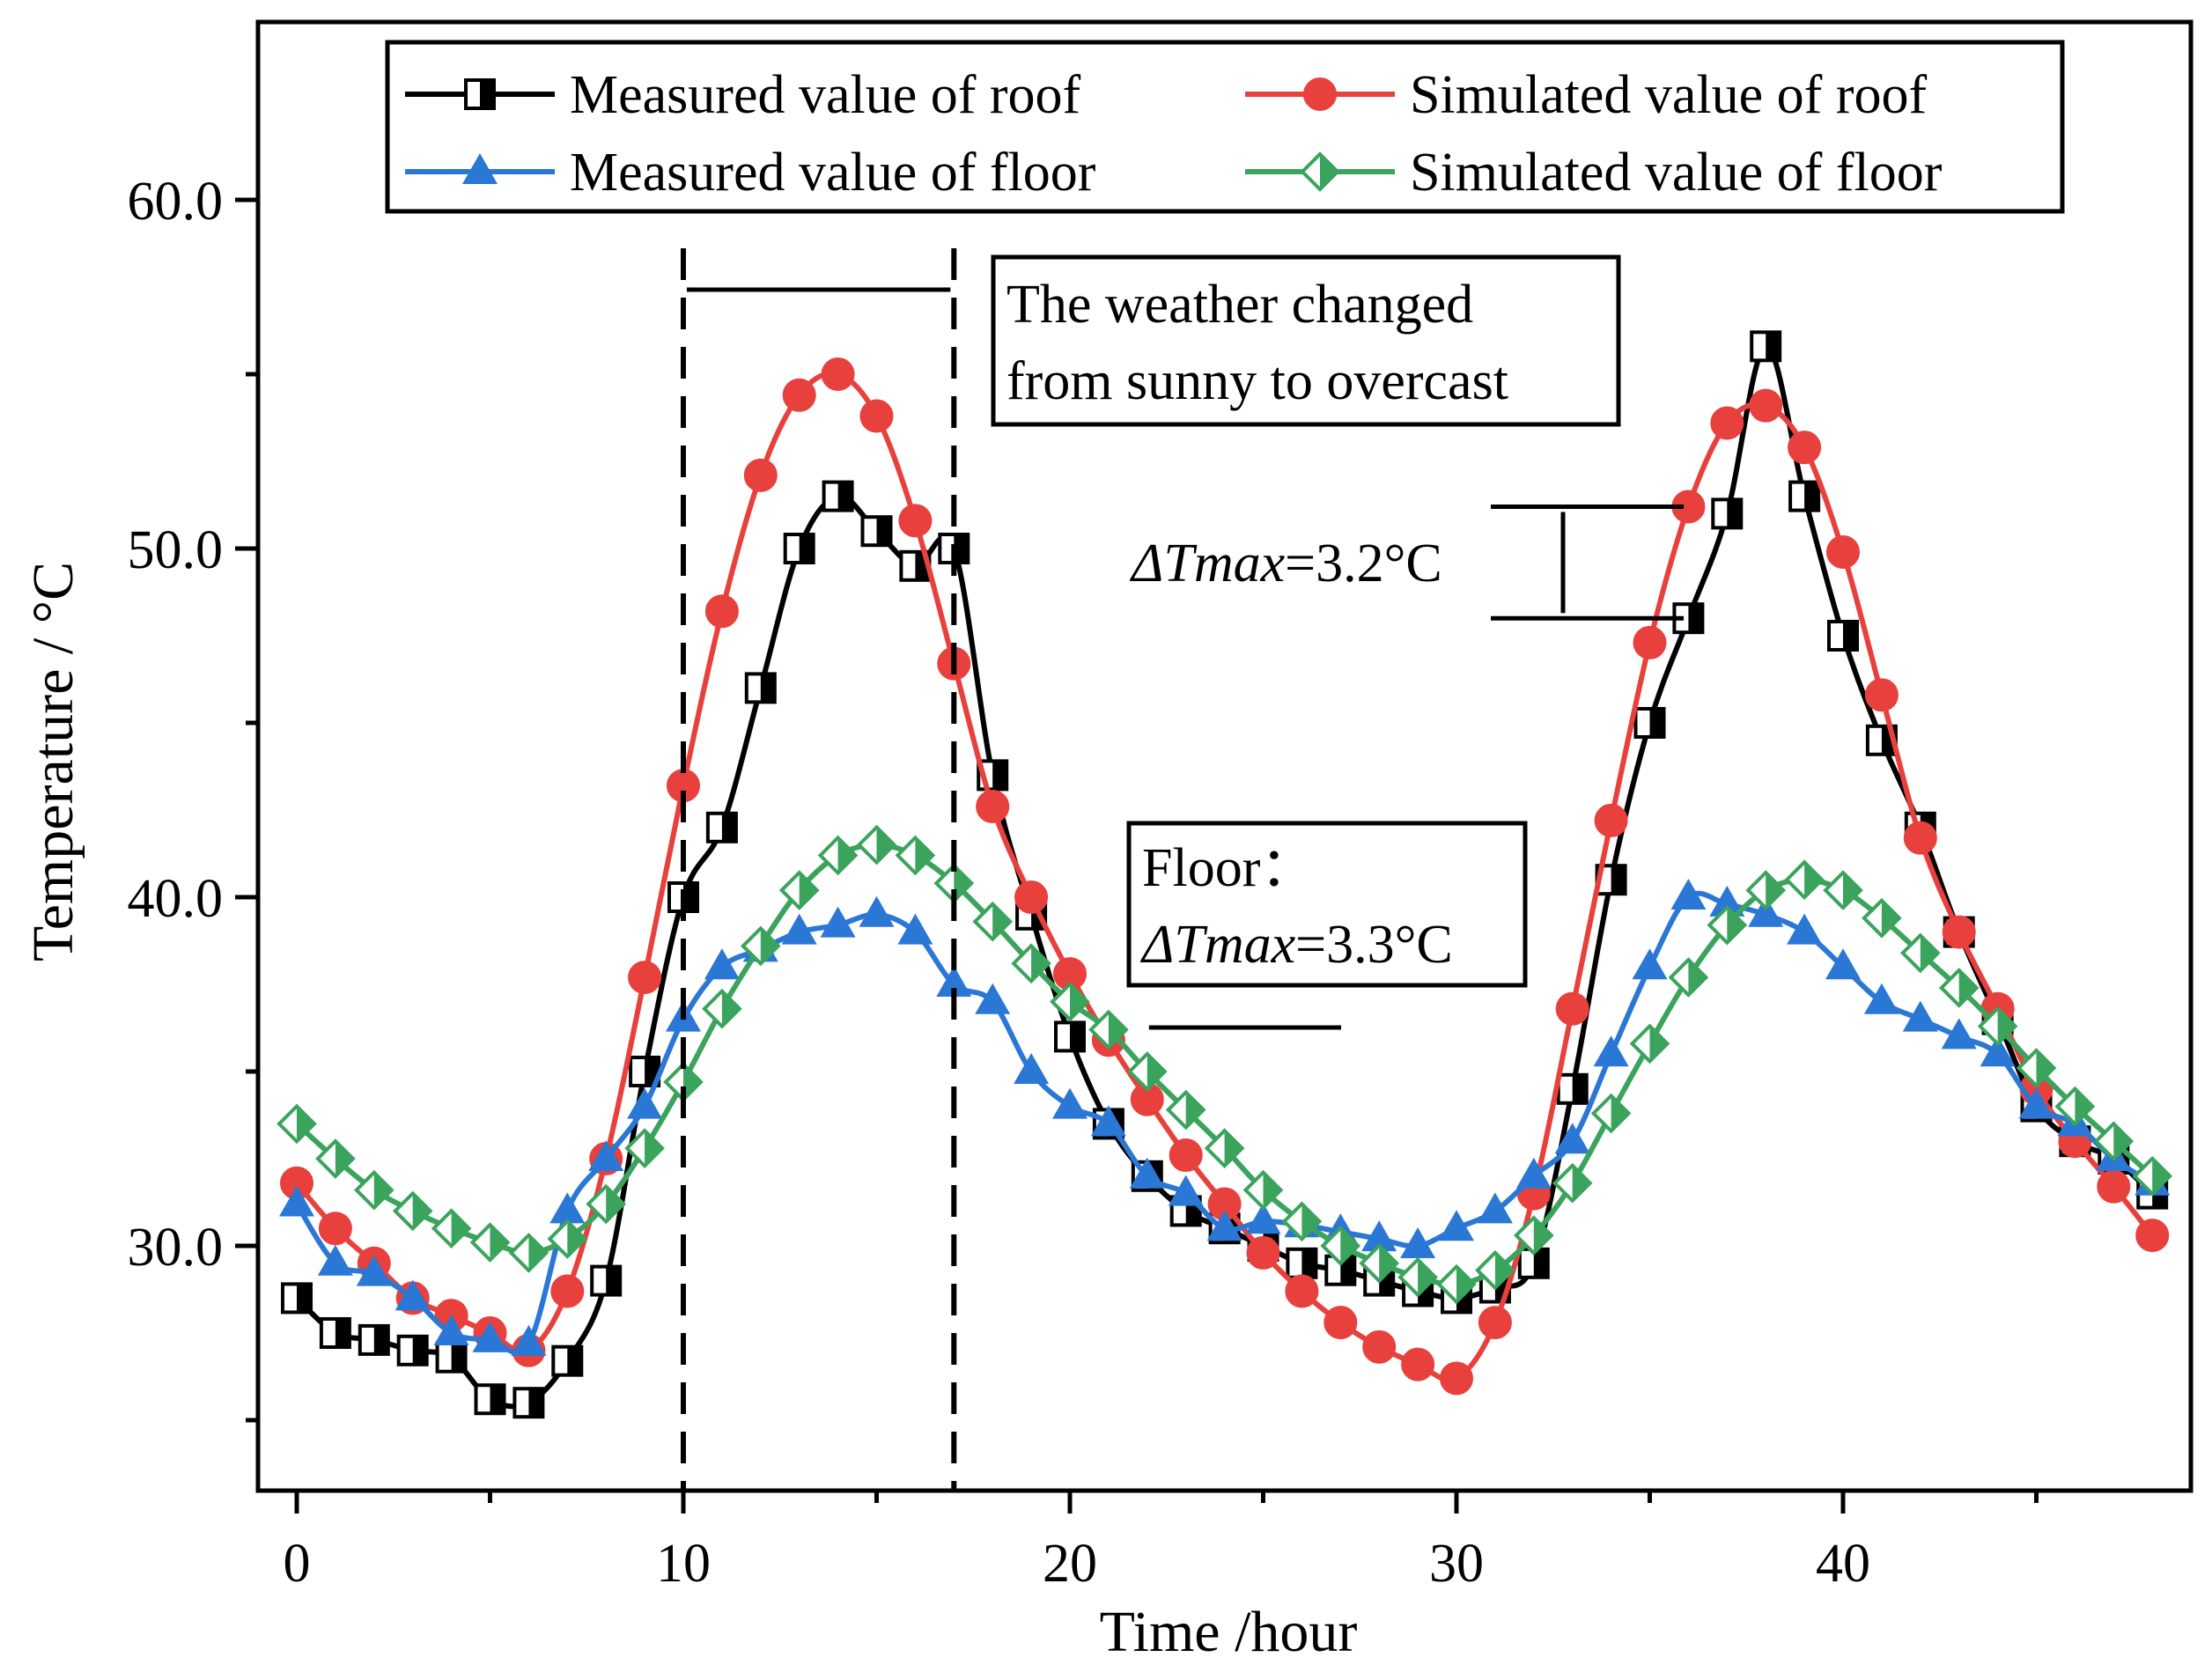  Describe the element at coordinates (1001, 921) in the screenshot. I see `data-point-s3-18-fill` at that location.